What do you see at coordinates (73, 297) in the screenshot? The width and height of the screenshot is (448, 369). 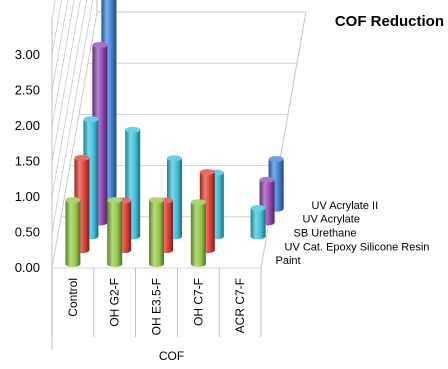 I see `category-label: Control` at bounding box center [73, 297].